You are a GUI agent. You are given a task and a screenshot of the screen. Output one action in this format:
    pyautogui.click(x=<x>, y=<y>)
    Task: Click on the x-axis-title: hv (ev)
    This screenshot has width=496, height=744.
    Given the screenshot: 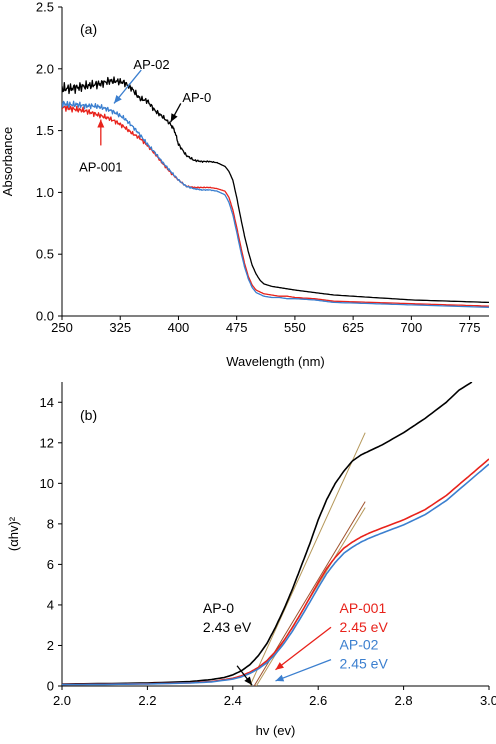 What is the action you would take?
    pyautogui.click(x=276, y=730)
    